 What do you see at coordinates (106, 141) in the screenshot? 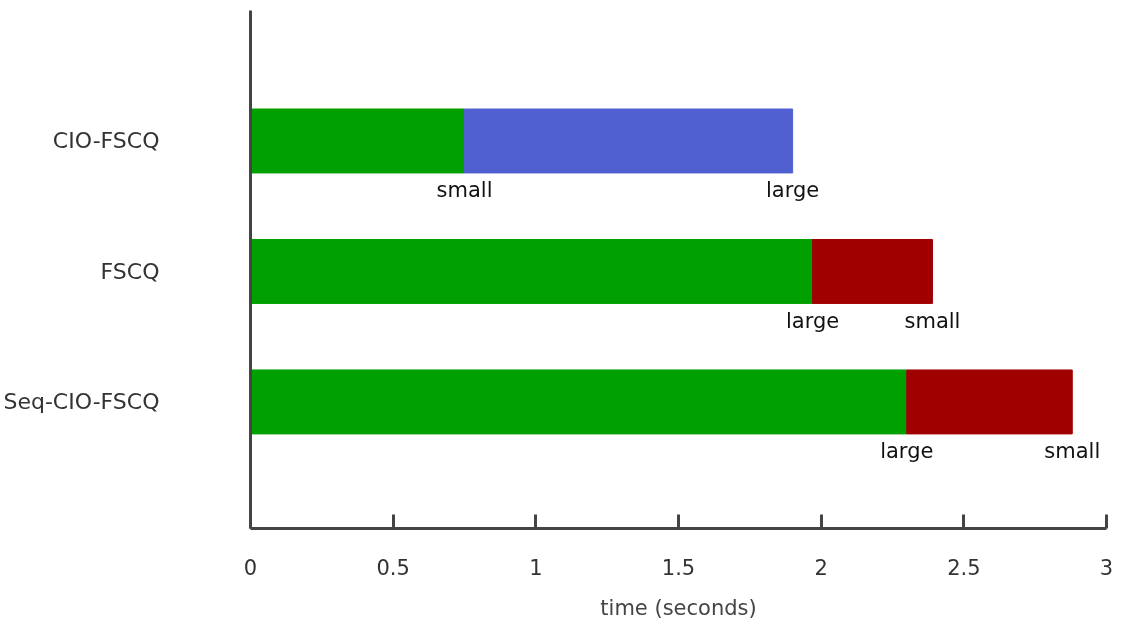
I see `y-tick-label: CIO-FSCQ` at bounding box center [106, 141].